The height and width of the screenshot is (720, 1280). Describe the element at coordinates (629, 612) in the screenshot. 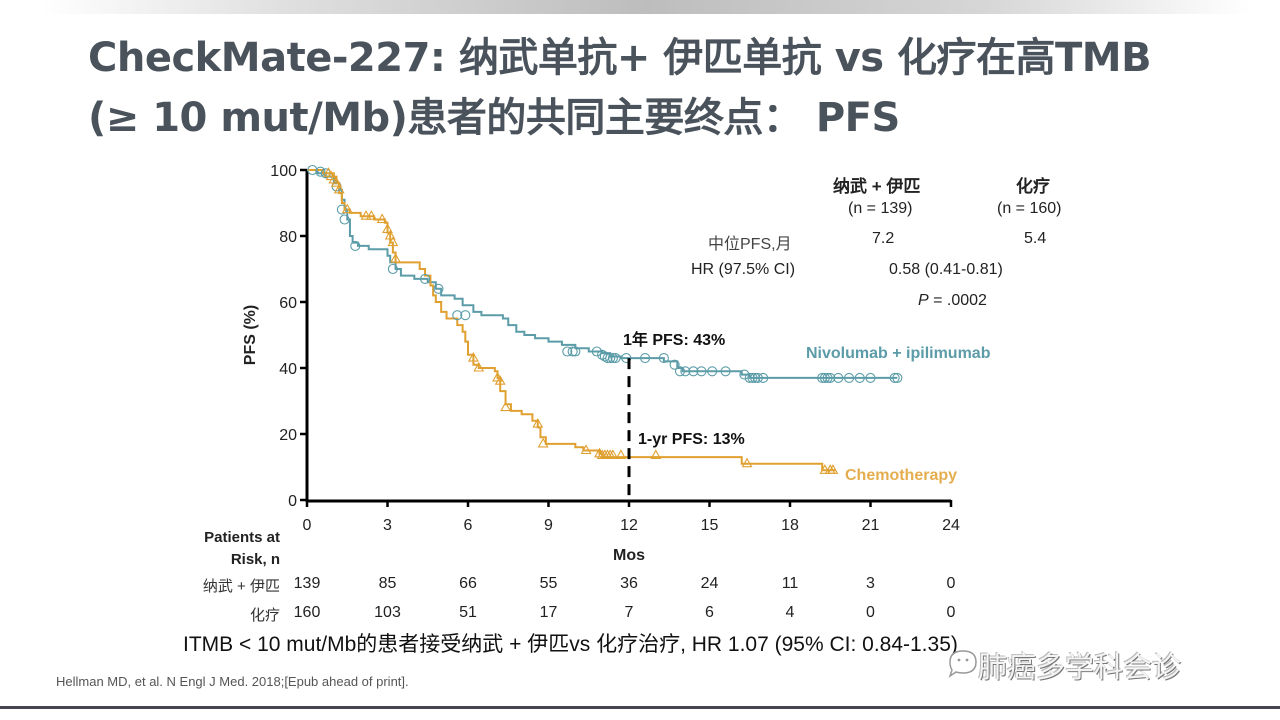

I see `risk-cell: 7` at that location.